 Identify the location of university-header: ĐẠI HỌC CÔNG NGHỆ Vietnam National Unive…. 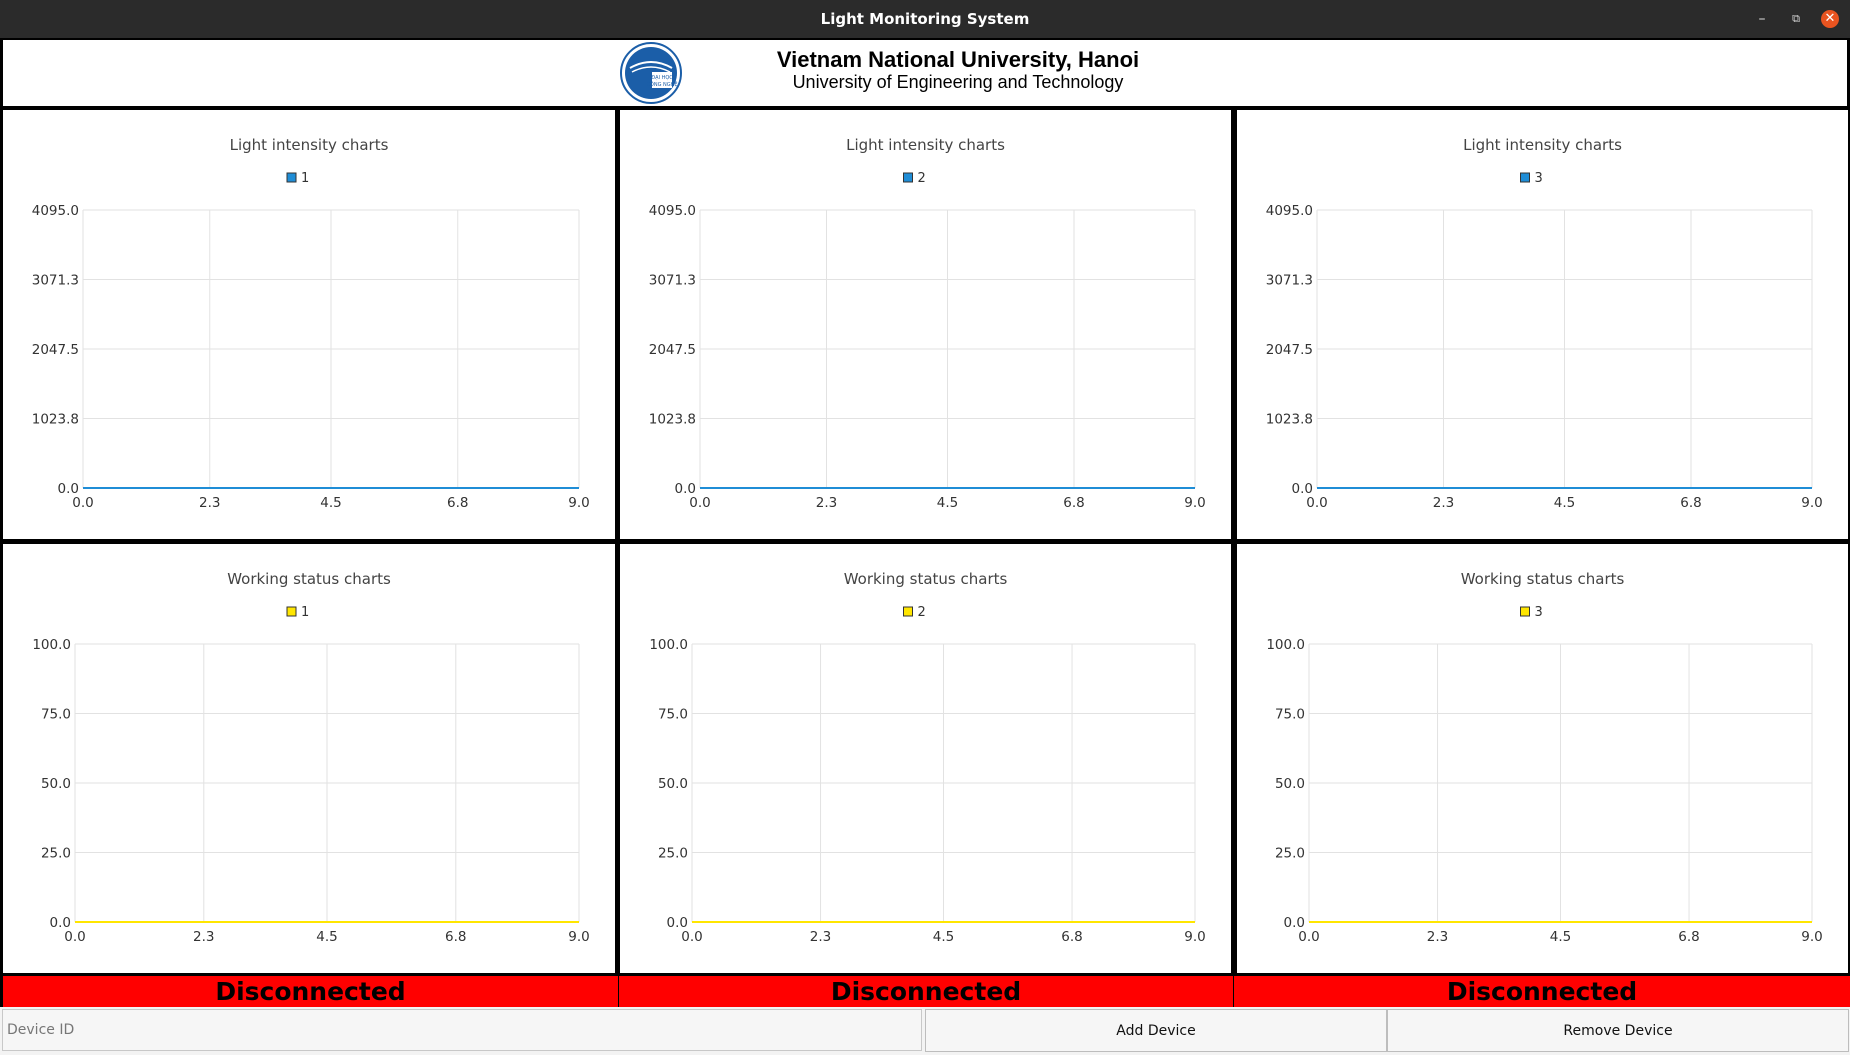
(925, 73).